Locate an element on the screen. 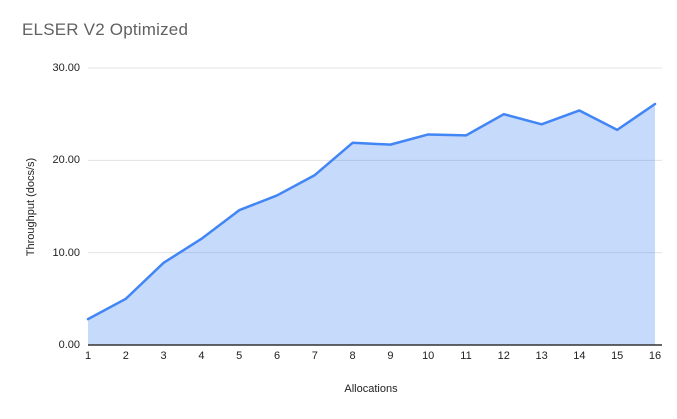  x-tick-label: 11 is located at coordinates (466, 356).